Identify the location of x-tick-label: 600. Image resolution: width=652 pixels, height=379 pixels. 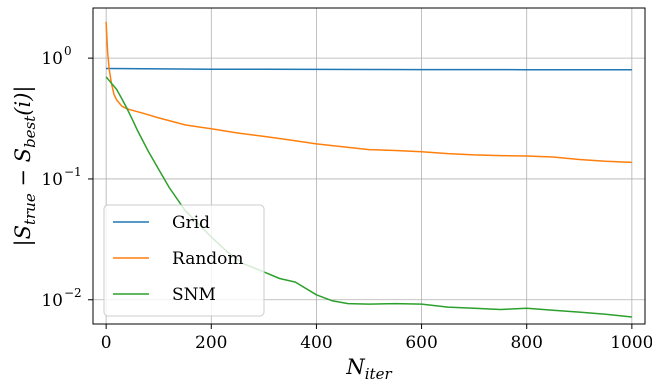
(421, 343).